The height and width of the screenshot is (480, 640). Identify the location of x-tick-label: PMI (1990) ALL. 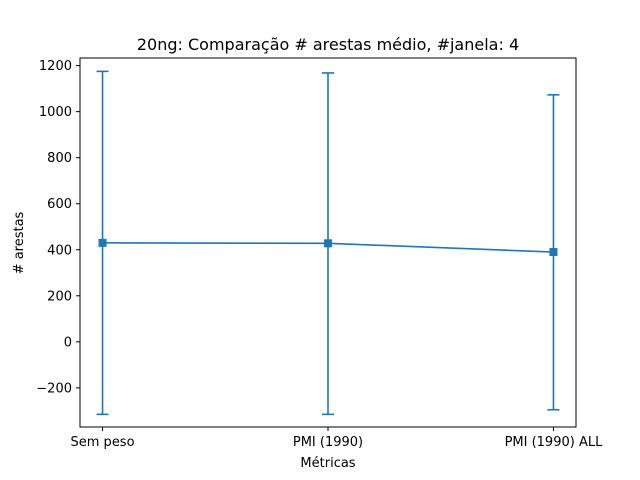
(554, 442).